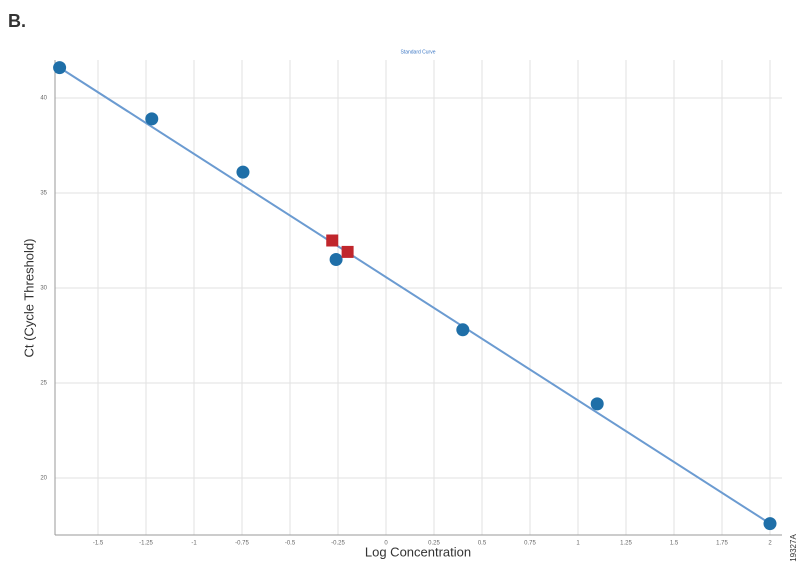  I want to click on figure-id: 19327A, so click(793, 548).